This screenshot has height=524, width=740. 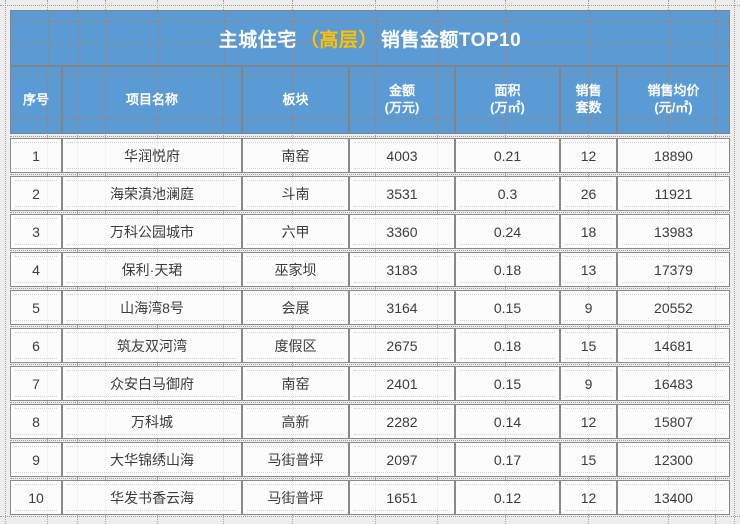 I want to click on cell-area: 0.24, so click(x=507, y=231).